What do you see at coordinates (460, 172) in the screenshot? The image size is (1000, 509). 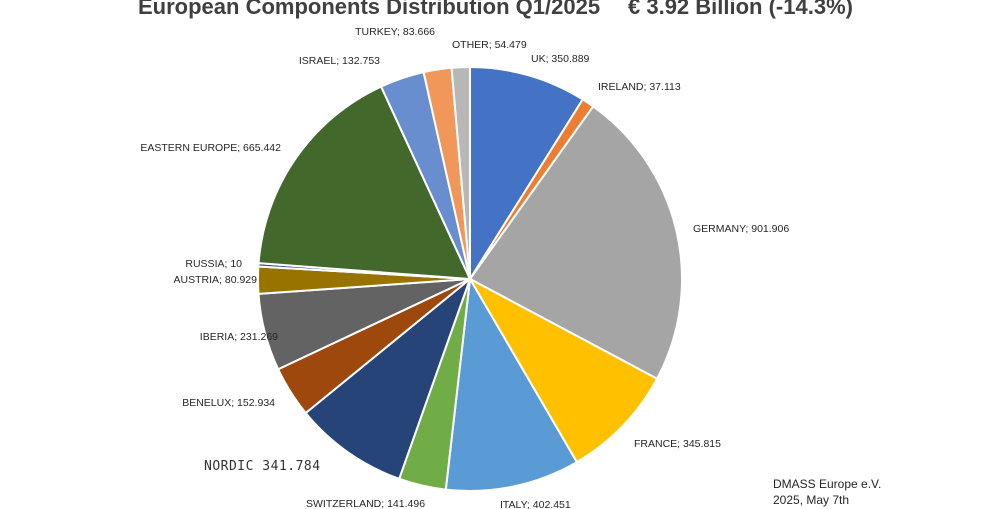 I see `pie-slice-other` at bounding box center [460, 172].